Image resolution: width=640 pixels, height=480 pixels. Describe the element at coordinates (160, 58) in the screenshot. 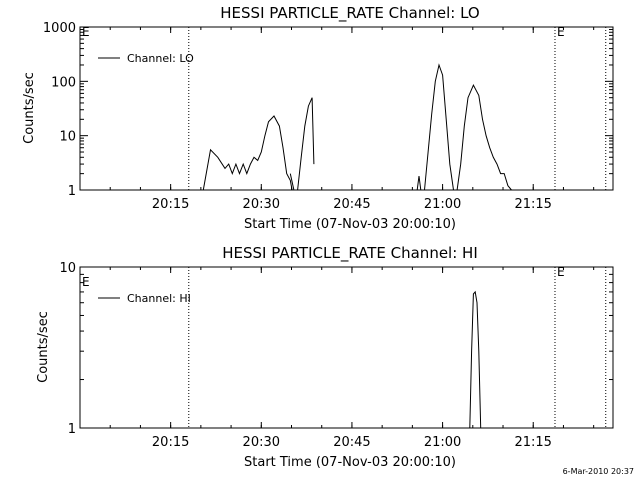

I see `legend-label: Channel: LO` at that location.